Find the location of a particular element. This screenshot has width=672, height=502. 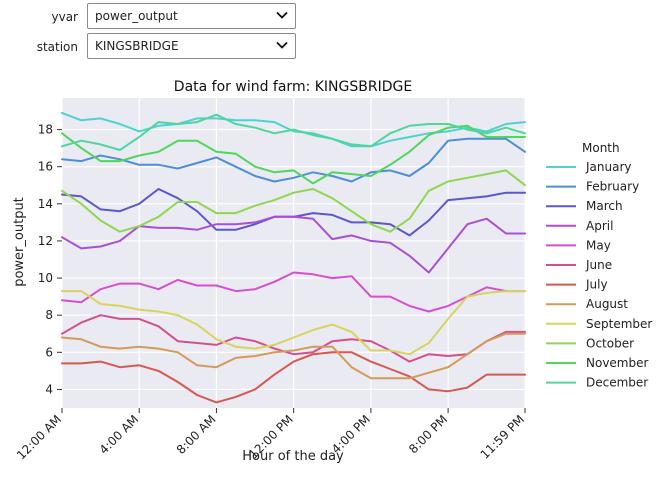

chart-title: Data for wind farm: KINGSBRIDGE is located at coordinates (293, 87).